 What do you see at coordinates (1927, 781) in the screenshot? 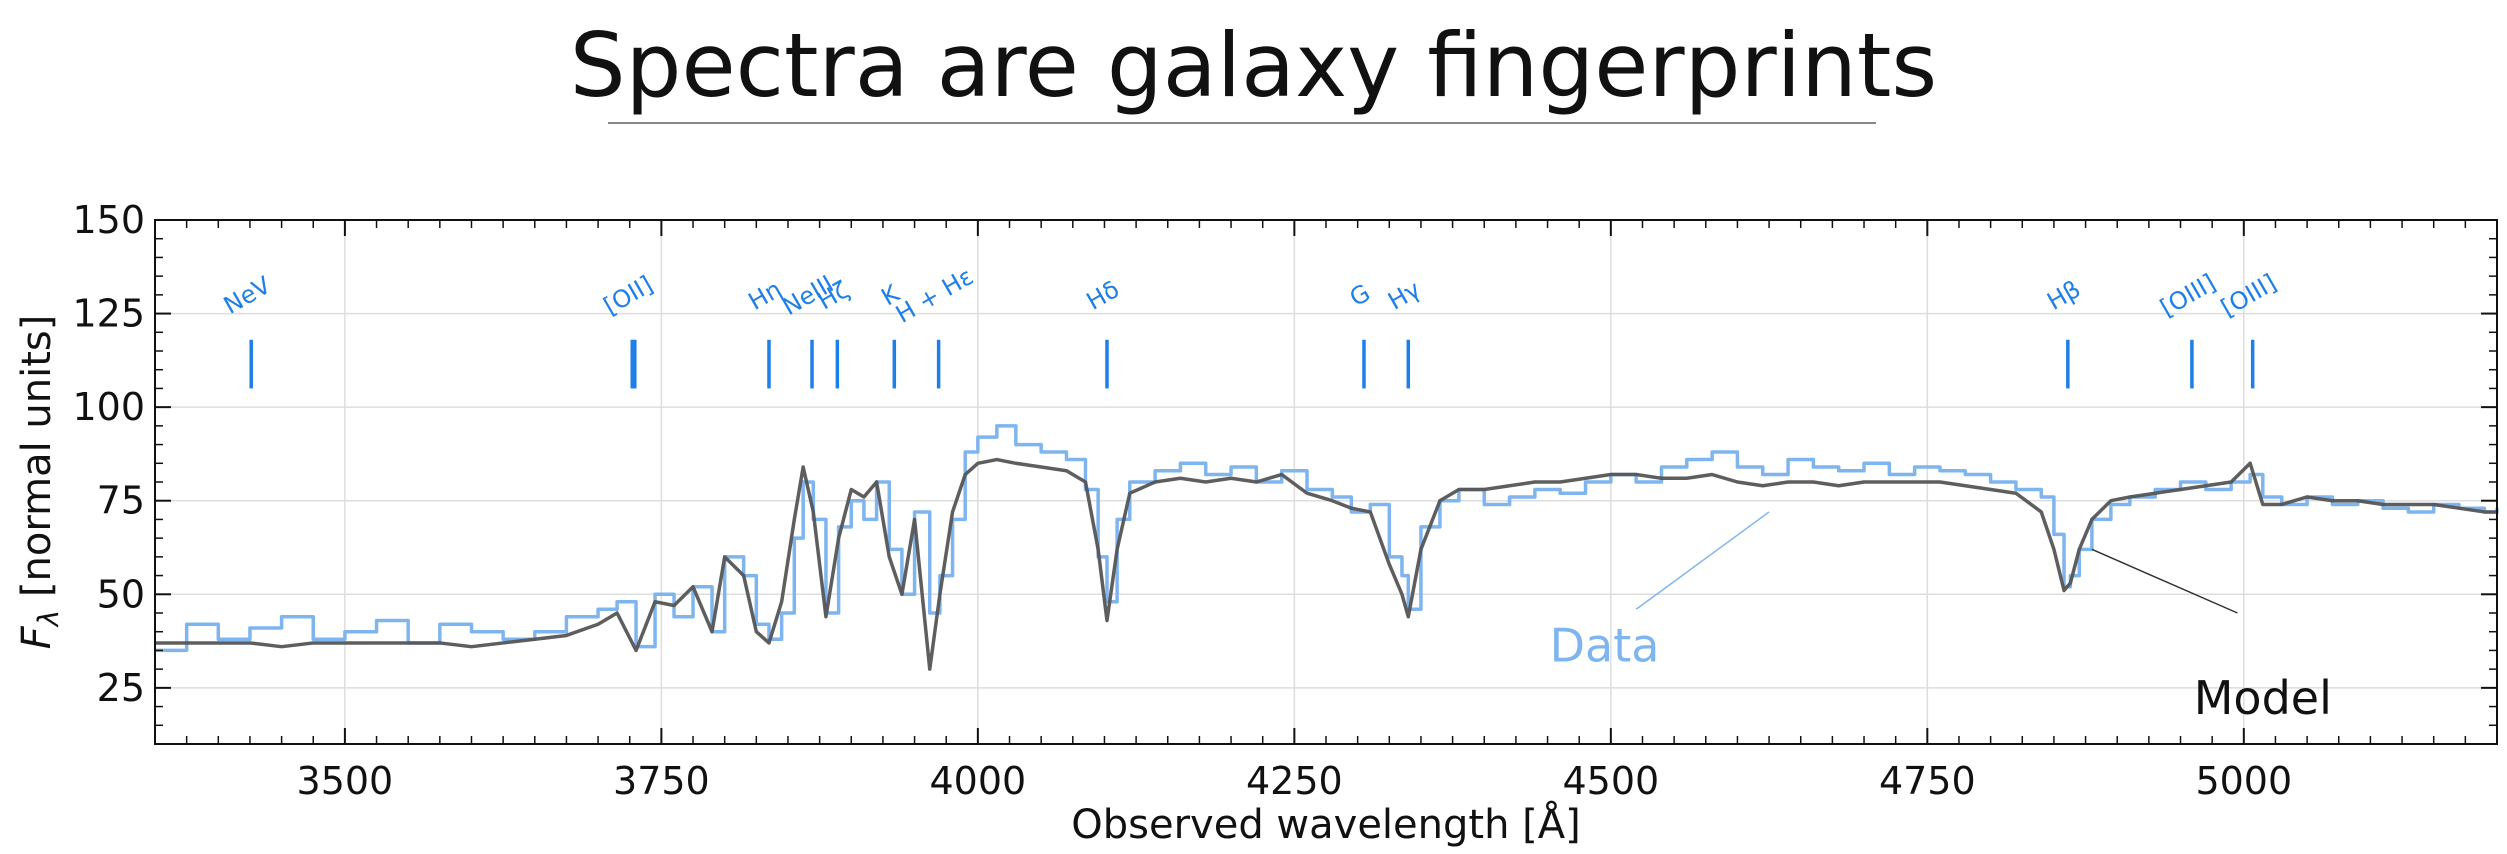
I see `x-tick-label: 4750` at bounding box center [1927, 781].